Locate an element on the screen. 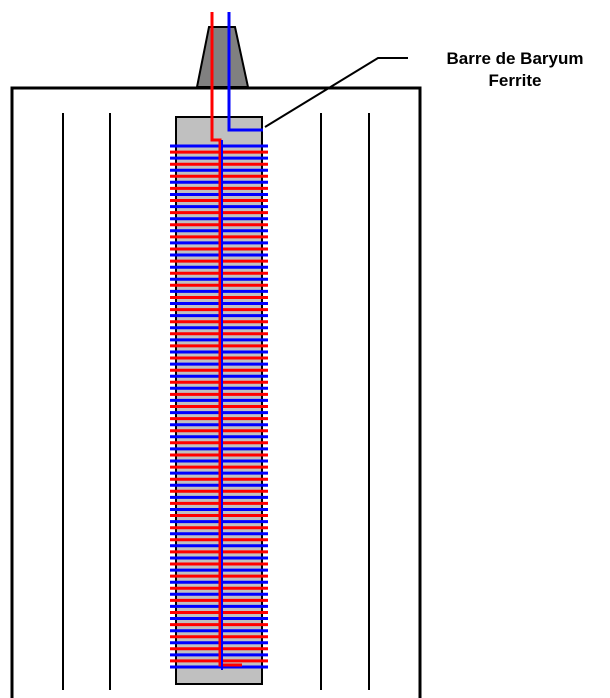  callout-label-line2: Ferrite is located at coordinates (515, 80).